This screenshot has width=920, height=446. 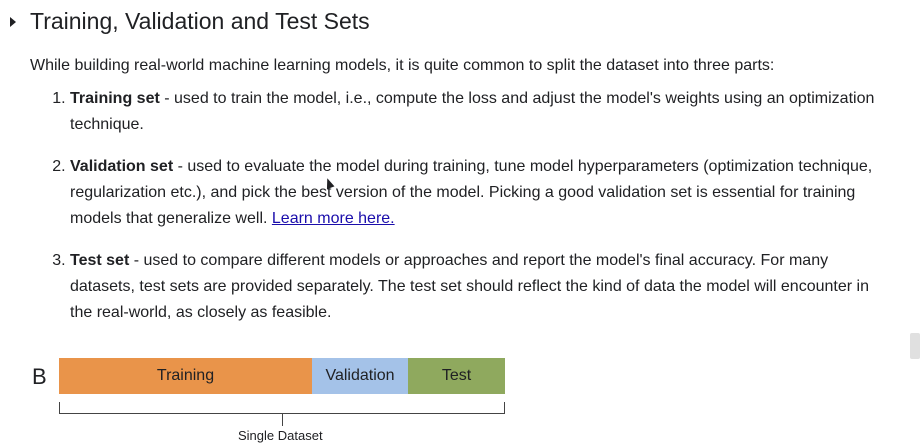 I want to click on section-heading: Training, Validation and Test Sets, so click(x=190, y=21).